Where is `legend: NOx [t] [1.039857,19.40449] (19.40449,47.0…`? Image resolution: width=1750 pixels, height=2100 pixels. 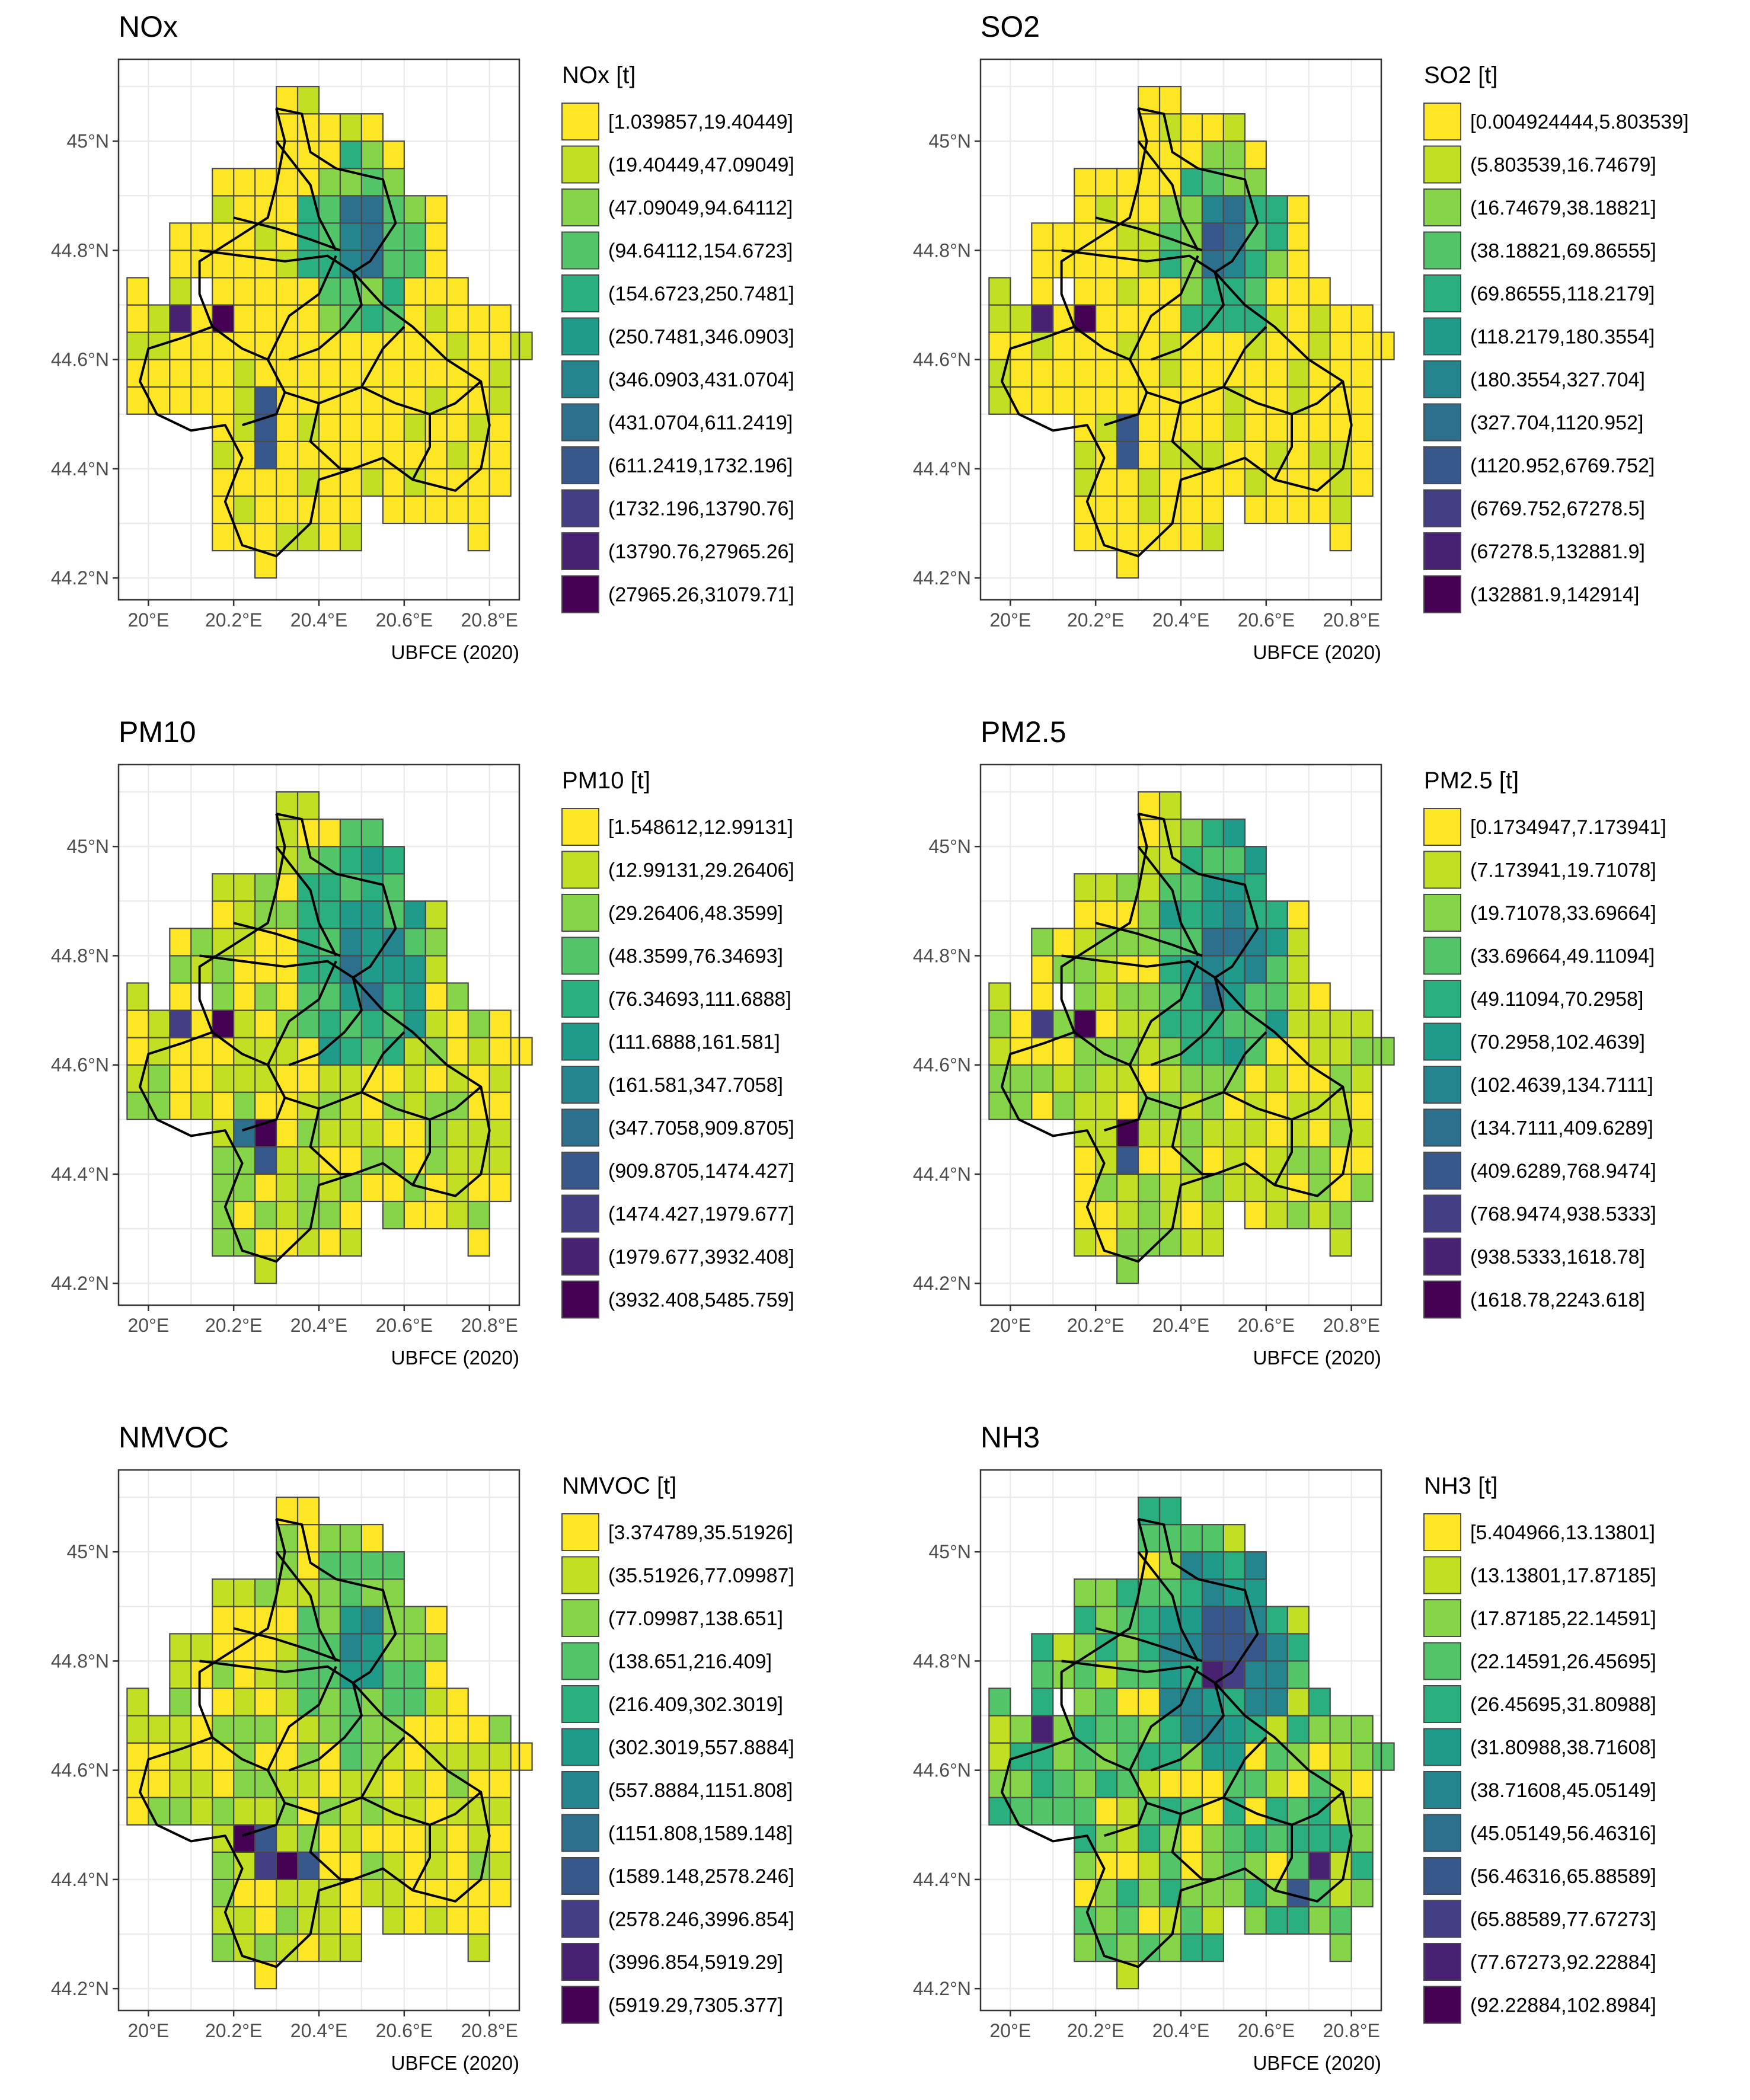 legend: NOx [t] [1.039857,19.40449] (19.40449,47.0… is located at coordinates (677, 337).